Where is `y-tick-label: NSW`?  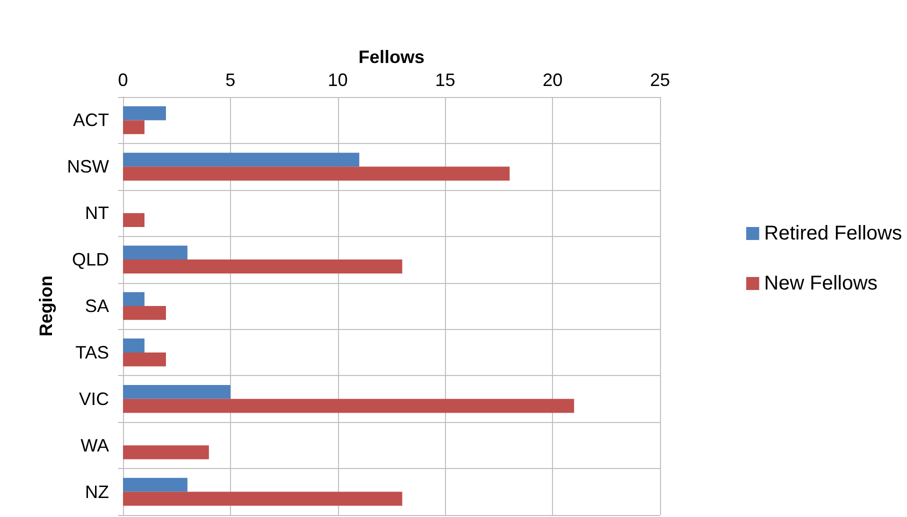 y-tick-label: NSW is located at coordinates (88, 166).